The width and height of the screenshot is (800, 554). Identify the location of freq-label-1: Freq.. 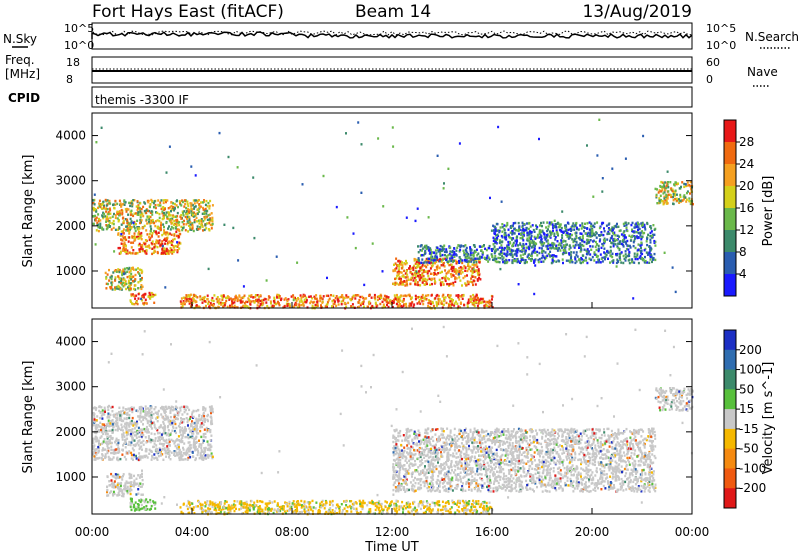
(20, 60).